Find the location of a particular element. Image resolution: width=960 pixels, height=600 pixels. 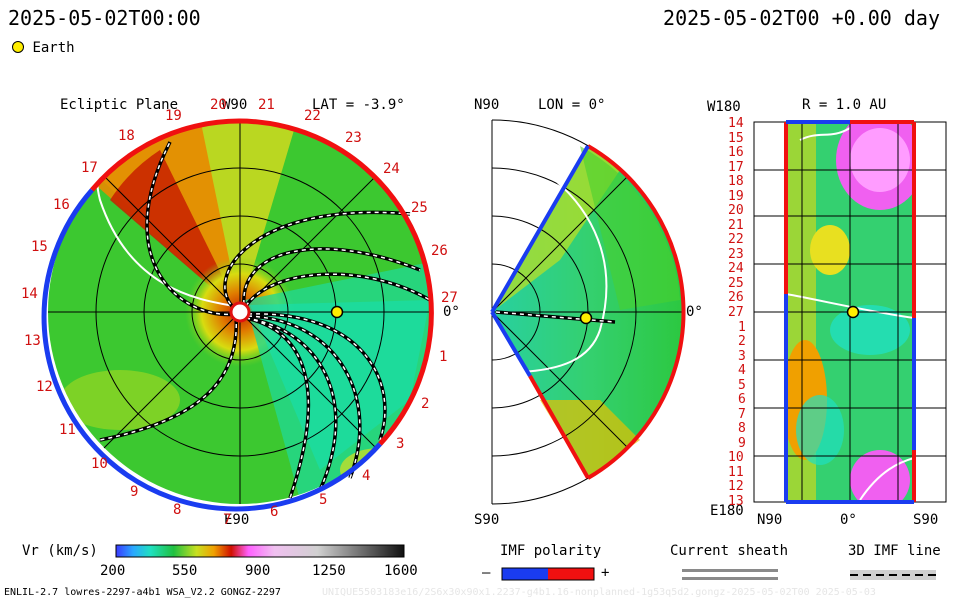

meridional-top-label: N90 is located at coordinates (487, 105).